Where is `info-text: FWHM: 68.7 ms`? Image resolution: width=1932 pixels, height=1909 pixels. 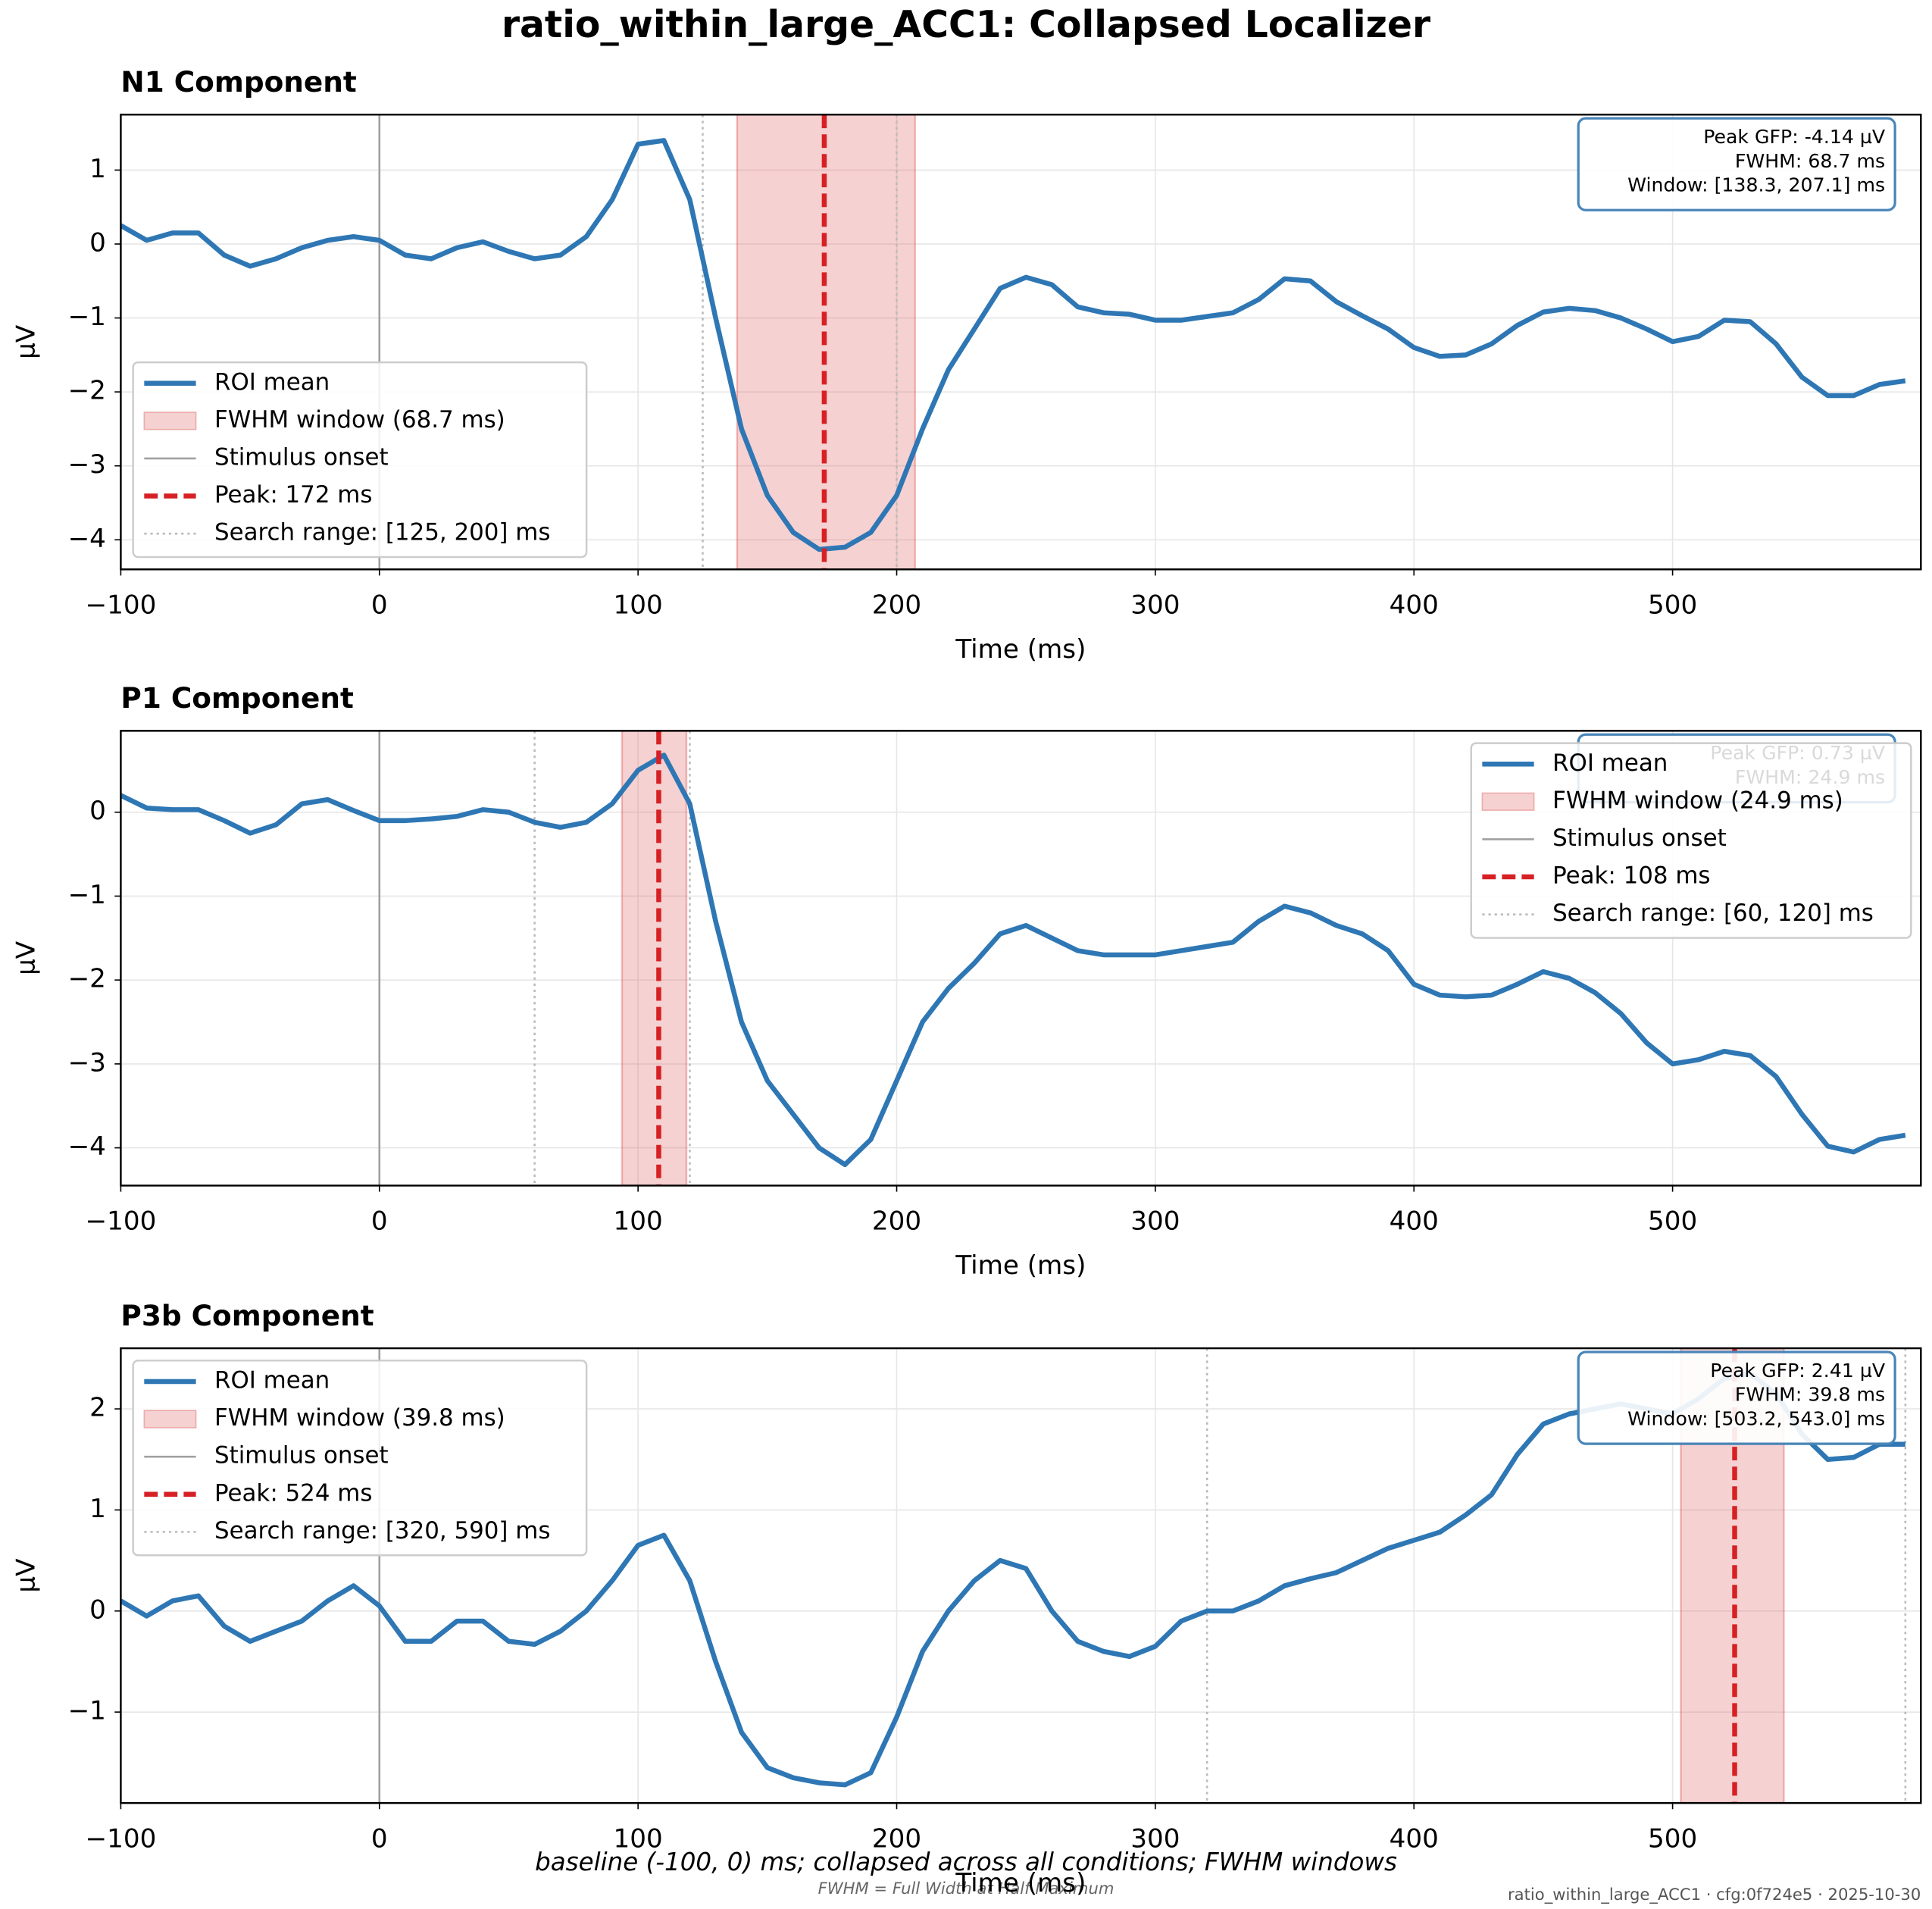 info-text: FWHM: 68.7 ms is located at coordinates (1810, 161).